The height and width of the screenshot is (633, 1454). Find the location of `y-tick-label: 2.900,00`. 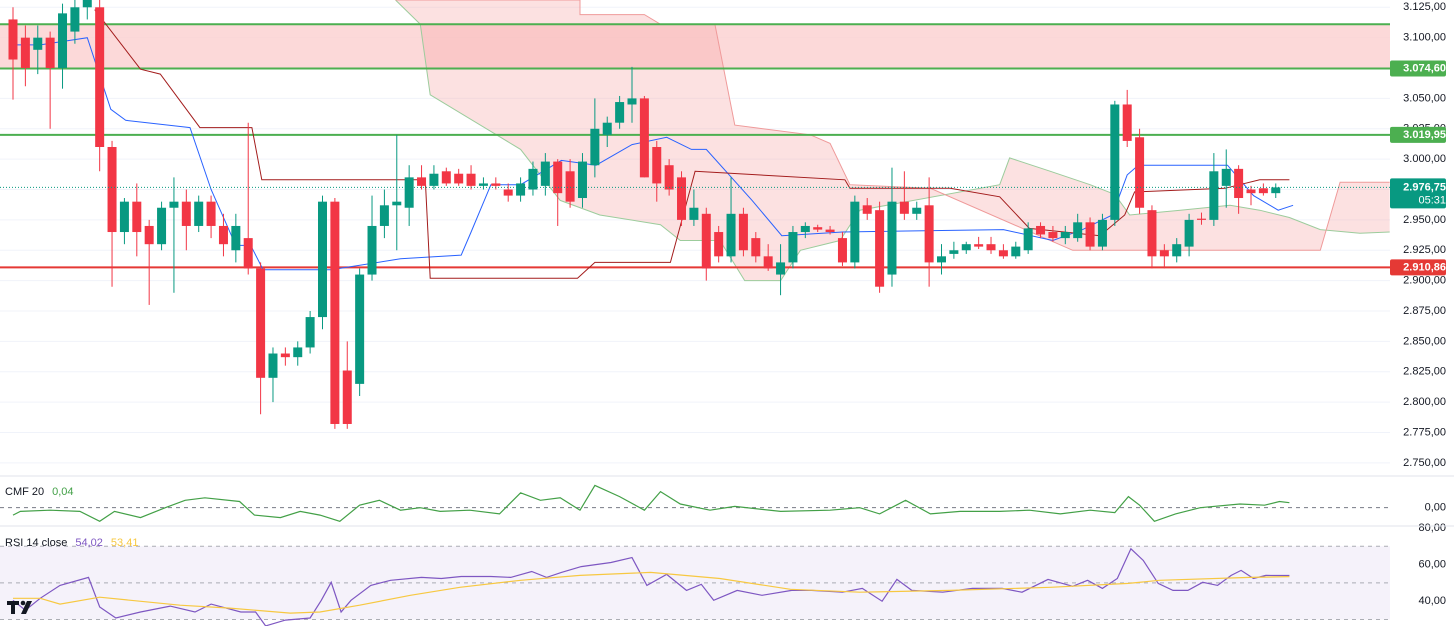

y-tick-label: 2.900,00 is located at coordinates (1424, 281).